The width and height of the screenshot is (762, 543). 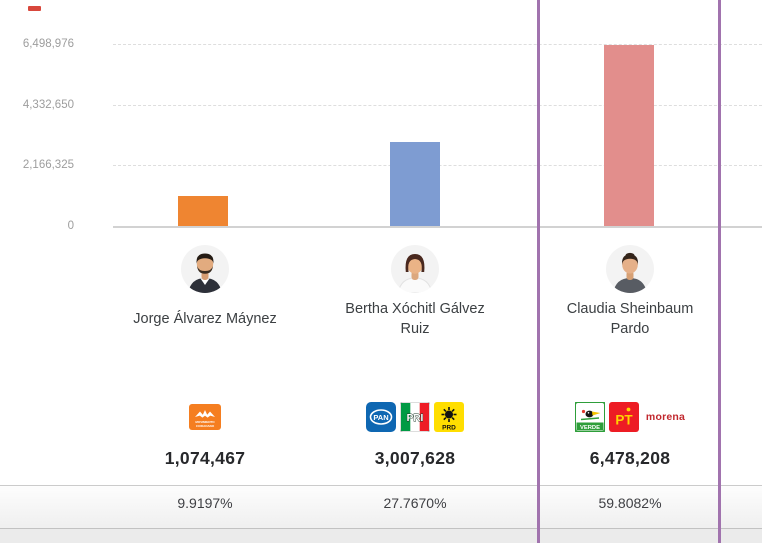 What do you see at coordinates (203, 211) in the screenshot?
I see `vote-bar-jorge-alvarez-maynez` at bounding box center [203, 211].